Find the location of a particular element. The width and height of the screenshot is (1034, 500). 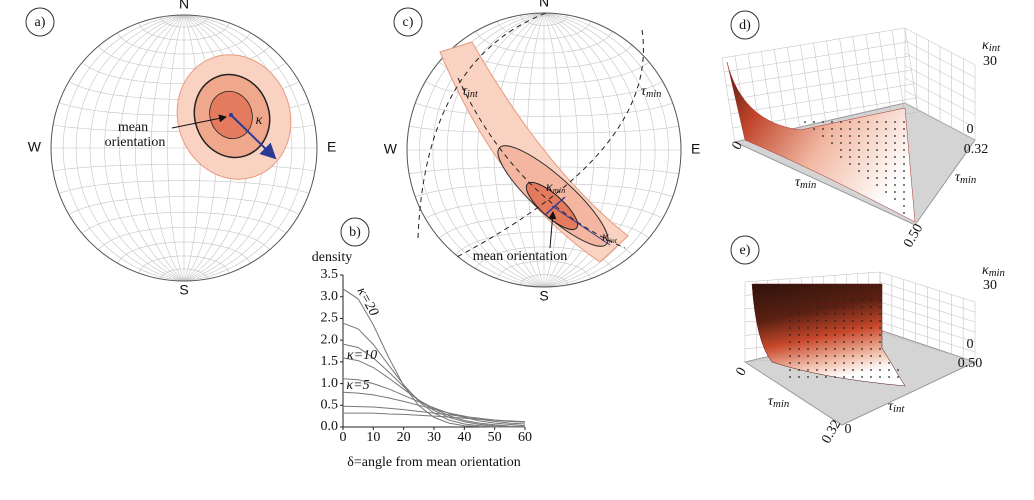

panel-label: a) is located at coordinates (40, 22).